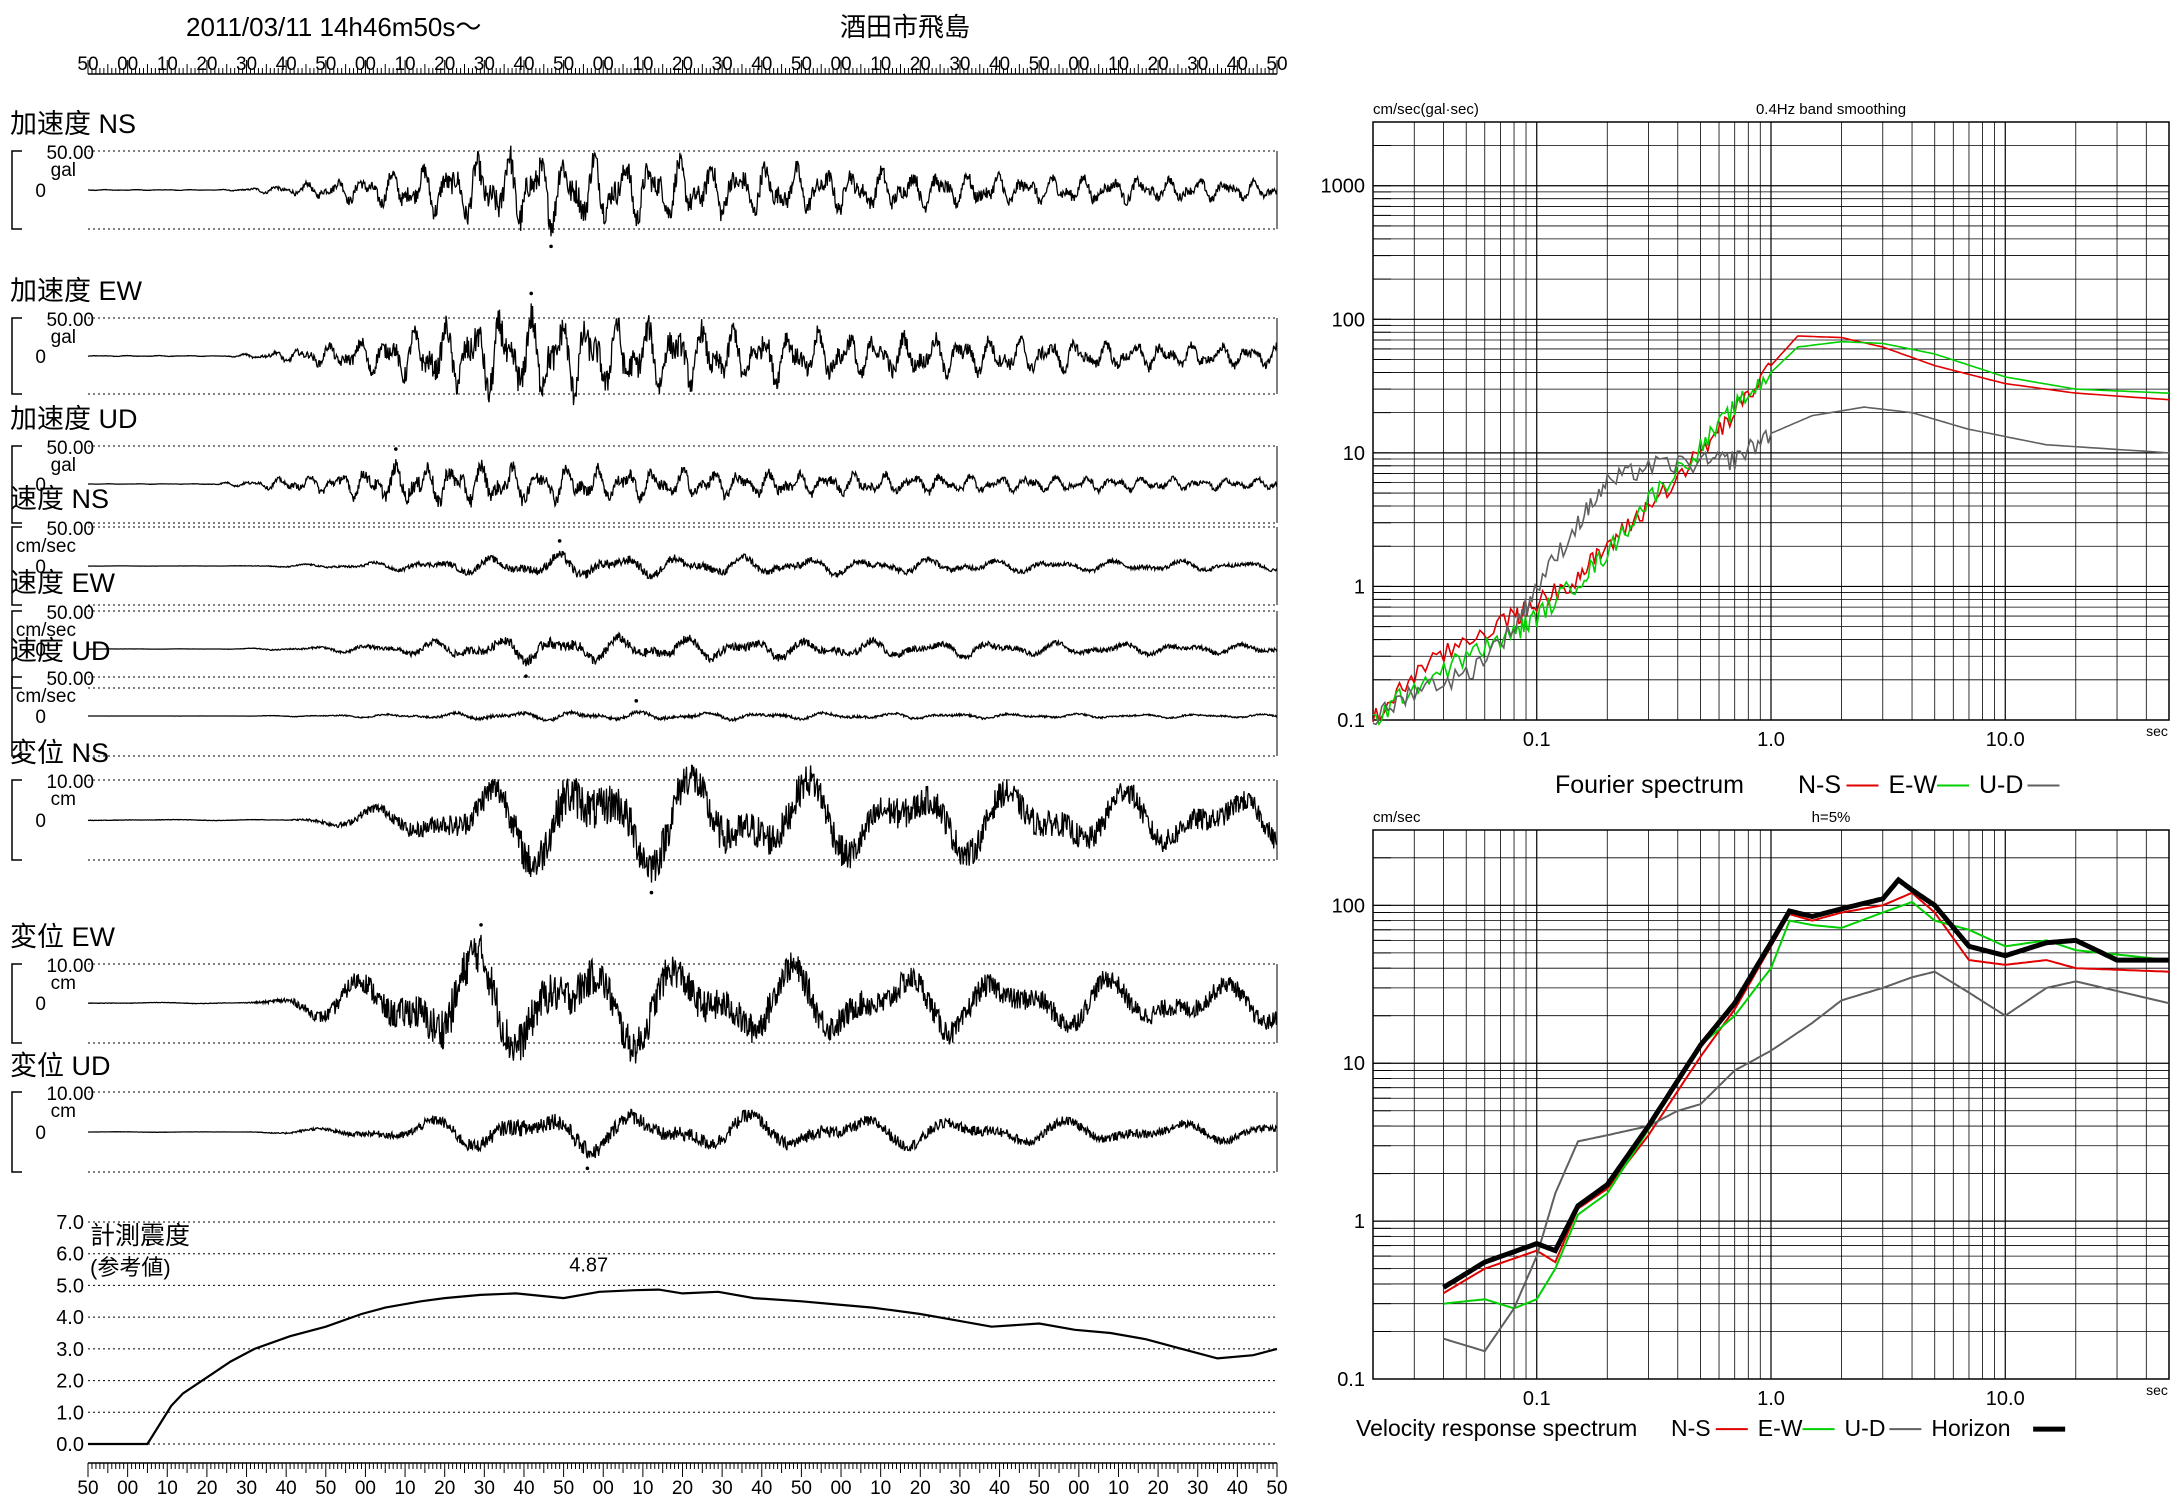 This screenshot has height=1501, width=2182. What do you see at coordinates (1970, 1428) in the screenshot?
I see `legend-series-label: Horizon` at bounding box center [1970, 1428].